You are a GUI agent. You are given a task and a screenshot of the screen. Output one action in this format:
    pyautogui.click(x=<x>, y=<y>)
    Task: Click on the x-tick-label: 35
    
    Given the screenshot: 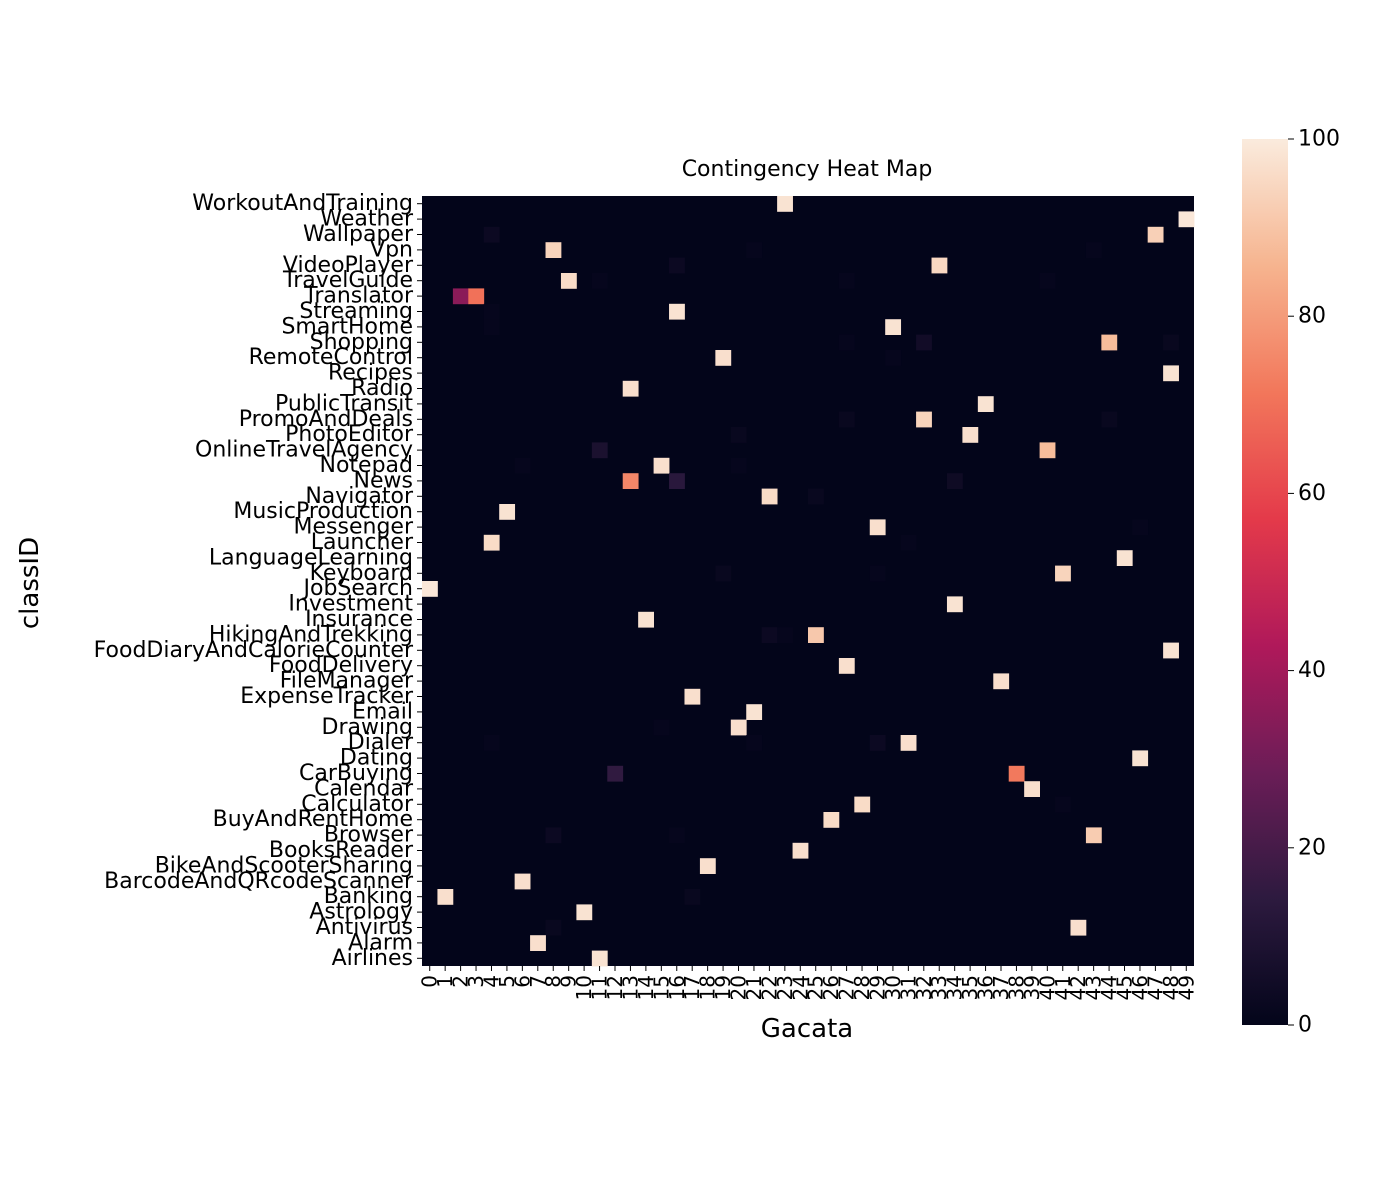 What is the action you would take?
    pyautogui.click(x=970, y=987)
    